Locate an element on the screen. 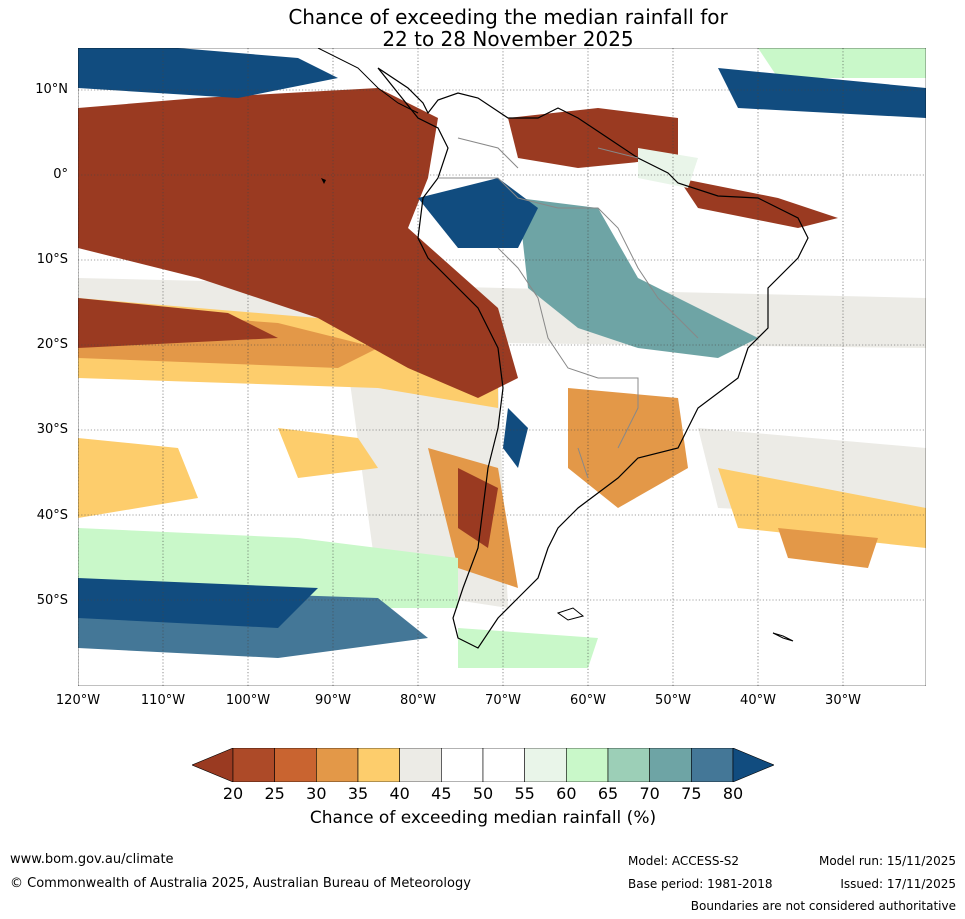 Image resolution: width=965 pixels, height=919 pixels. galapagos is located at coordinates (323, 181).